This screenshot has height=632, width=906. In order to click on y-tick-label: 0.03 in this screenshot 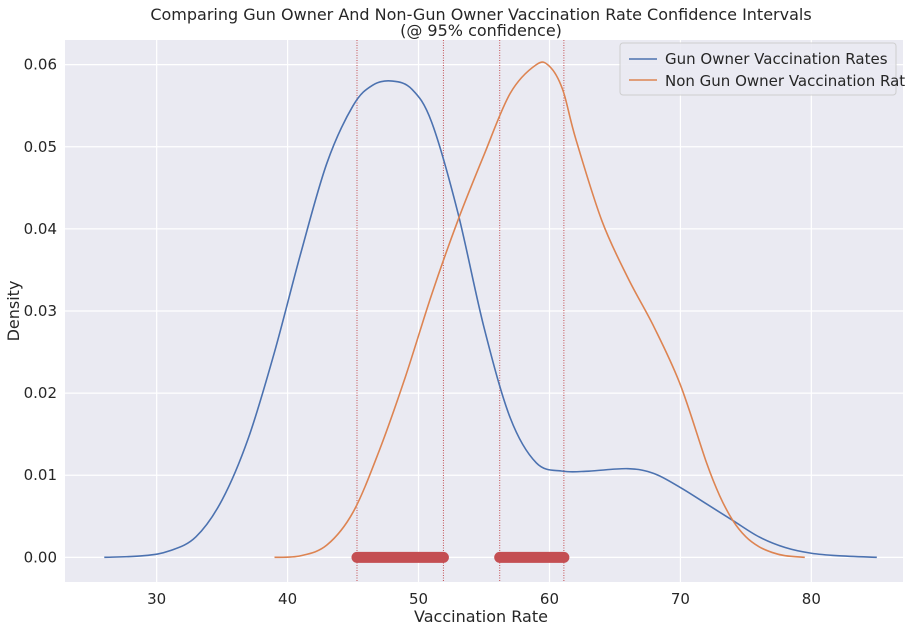, I will do `click(40, 311)`.